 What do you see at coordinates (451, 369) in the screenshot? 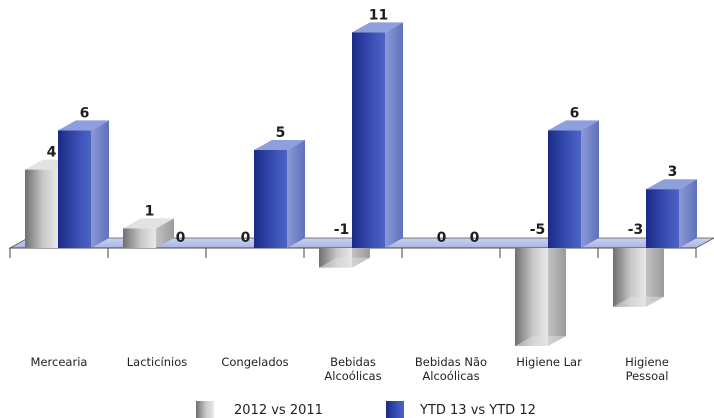
I see `category-label: Bebidas Não Alcoólicas` at bounding box center [451, 369].